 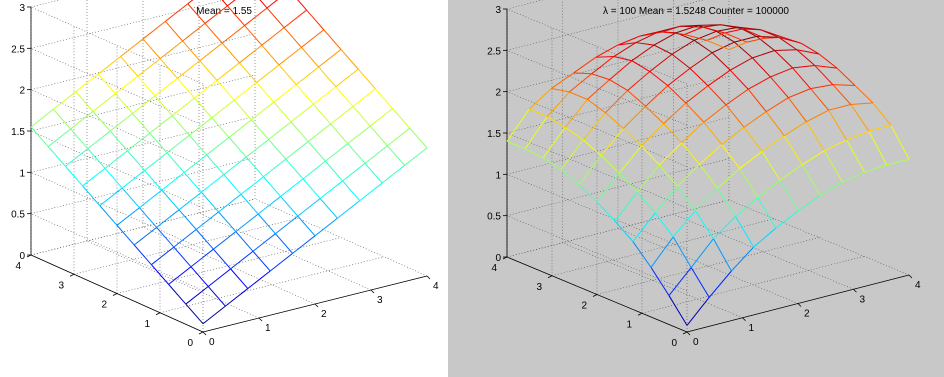 What do you see at coordinates (819, 237) in the screenshot?
I see `grid-line-x` at bounding box center [819, 237].